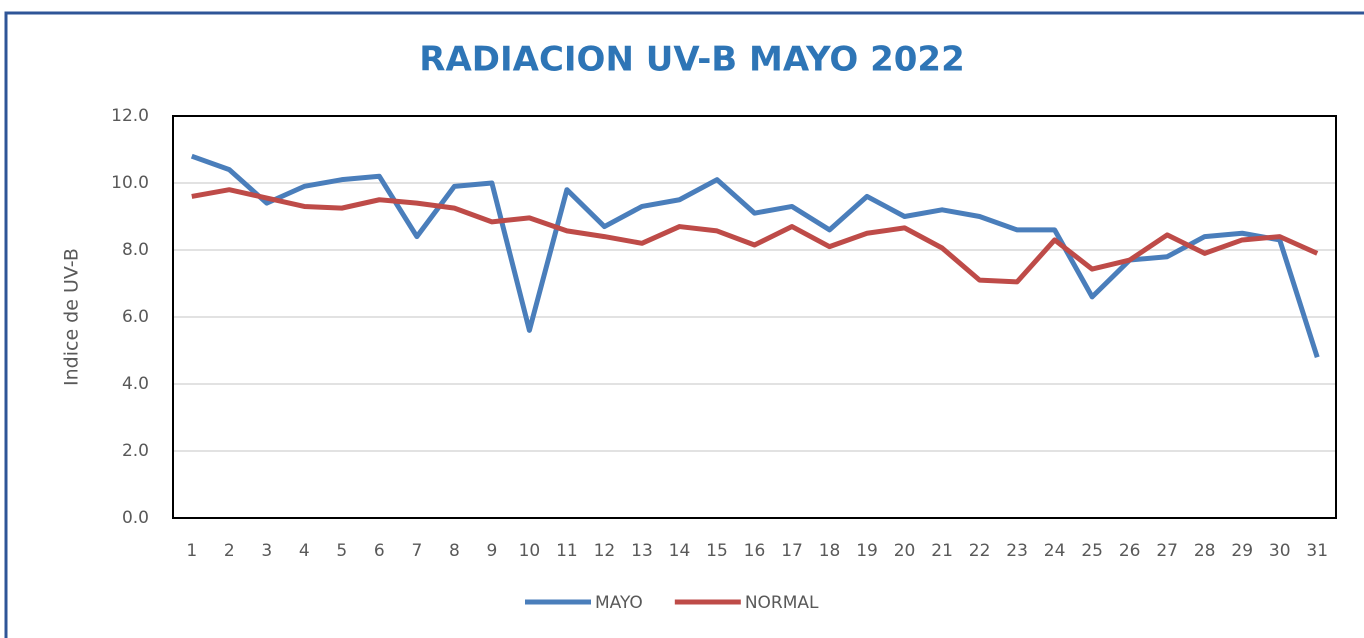  What do you see at coordinates (1130, 551) in the screenshot?
I see `x-tick-label: 26` at bounding box center [1130, 551].